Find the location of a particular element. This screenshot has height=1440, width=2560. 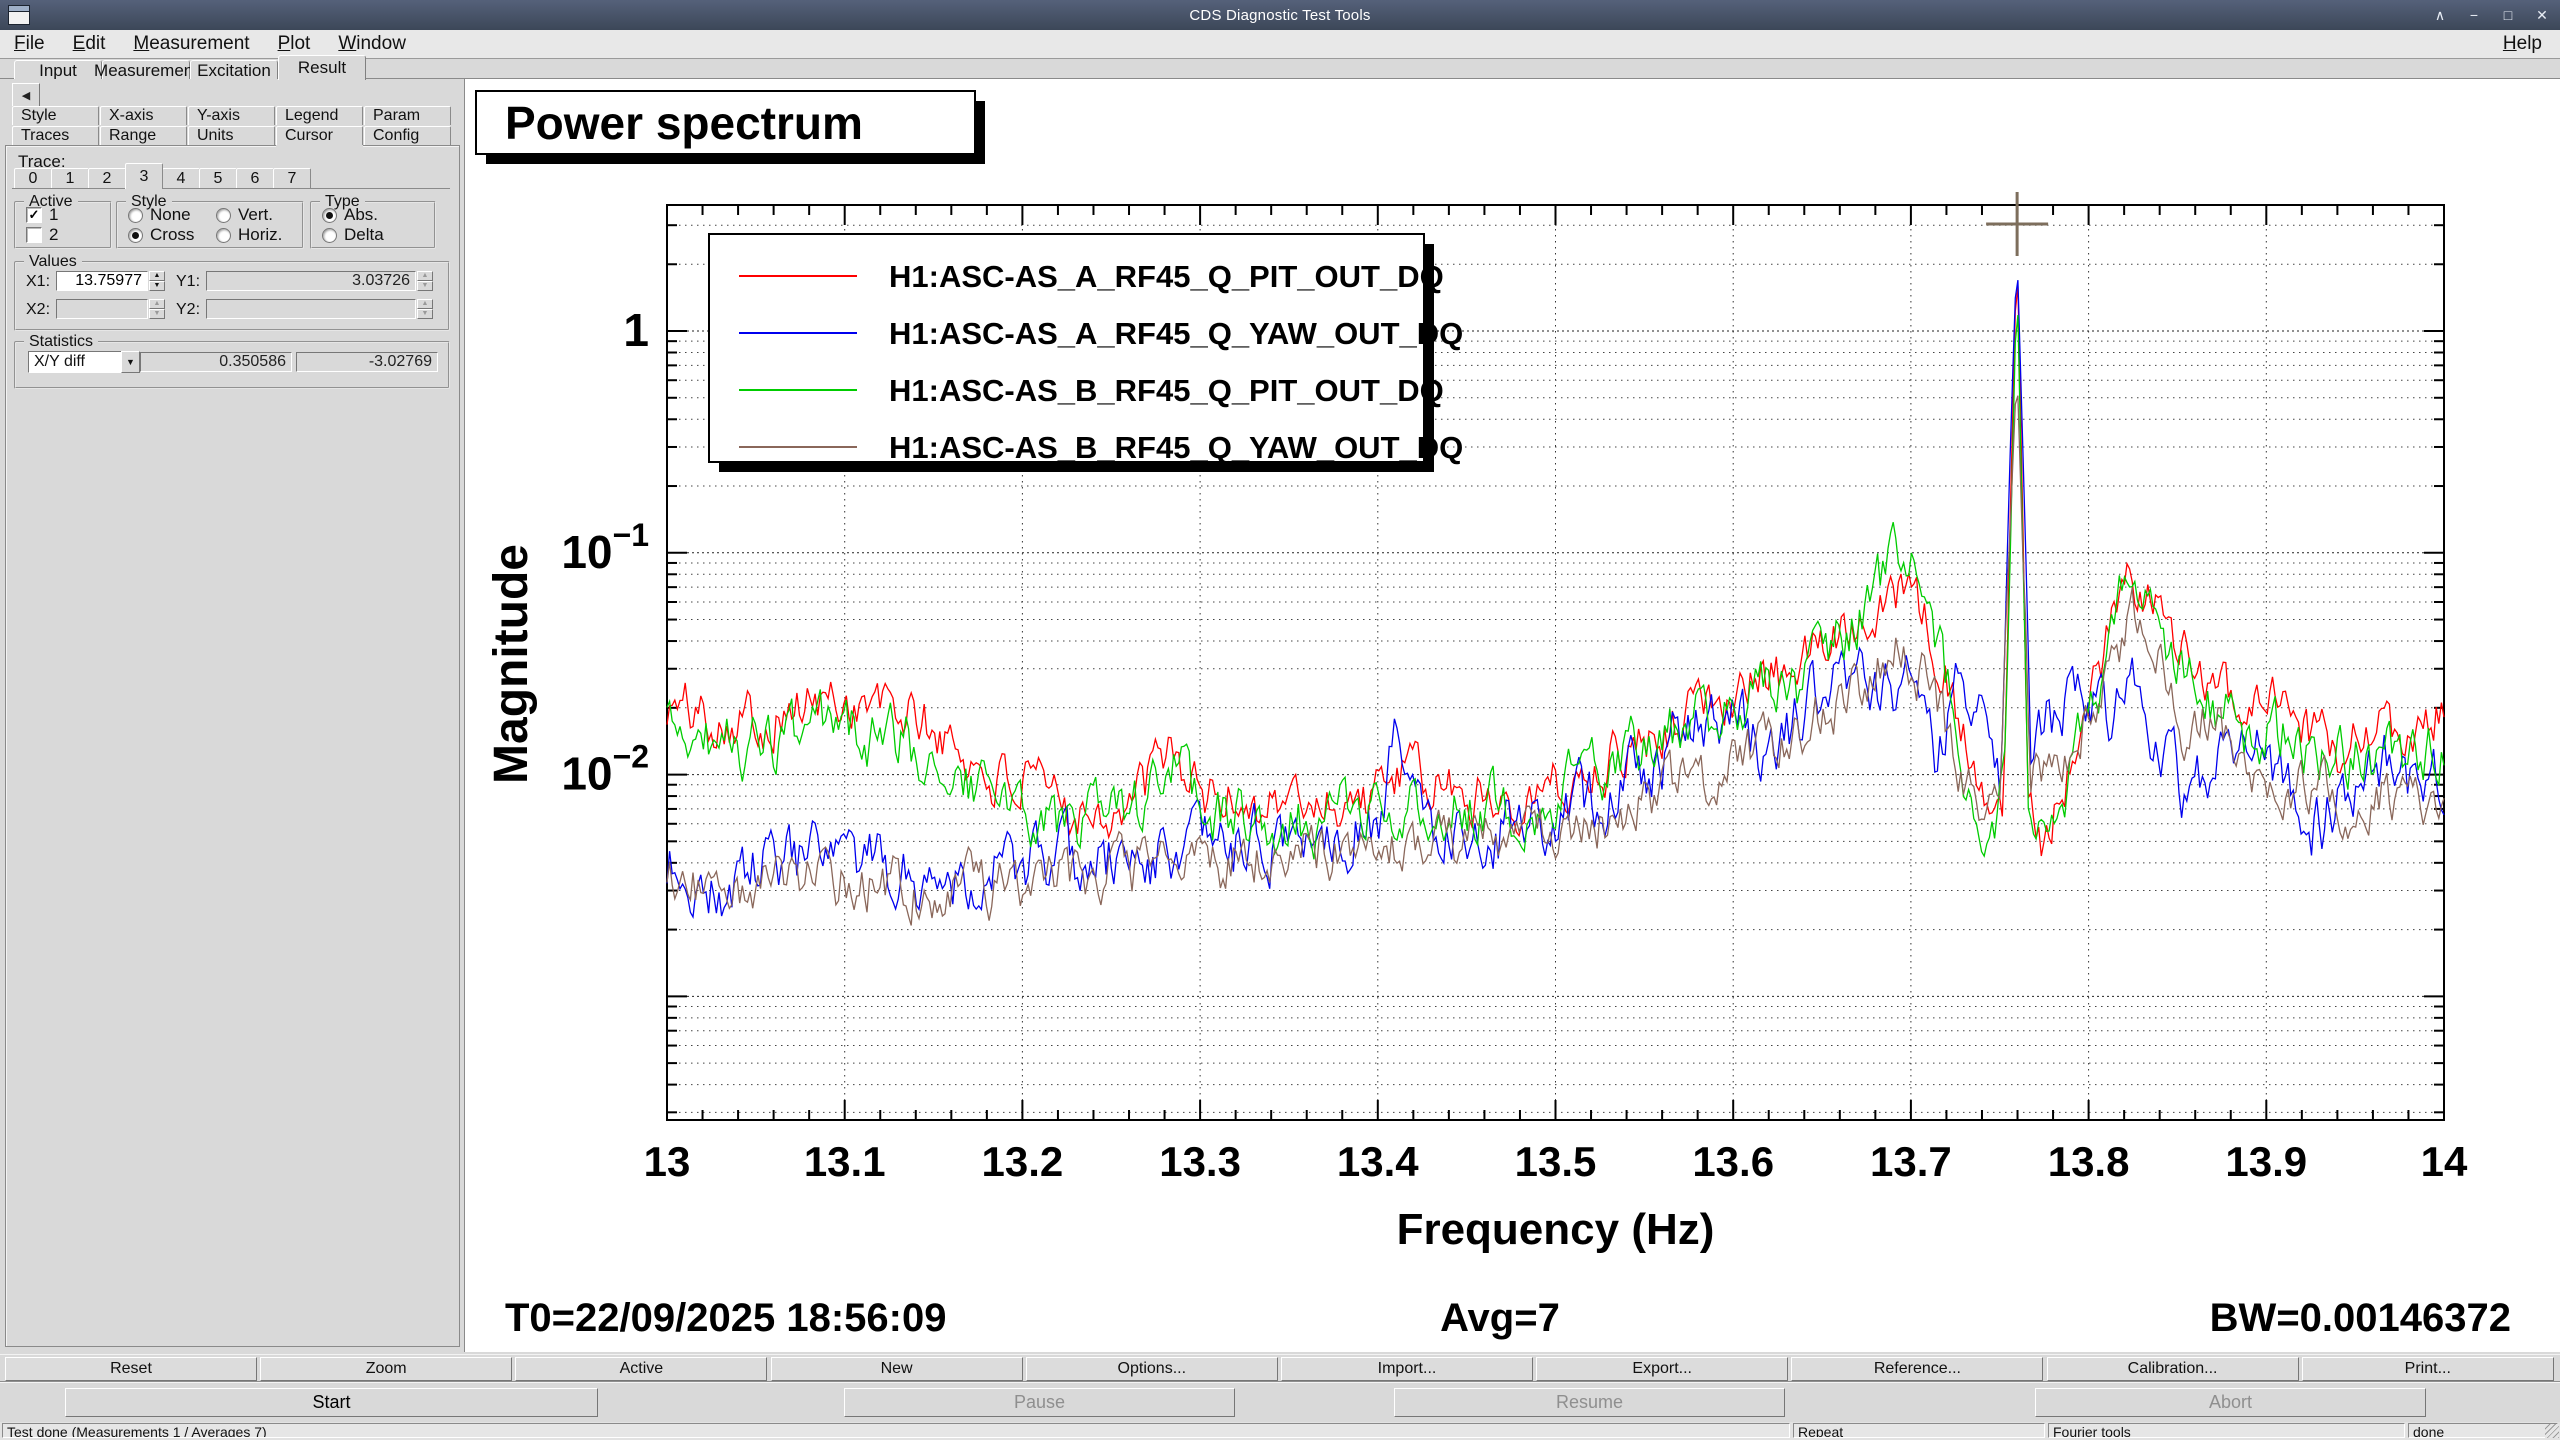

cursor-1-row: ✓ 1 is located at coordinates (42, 215).